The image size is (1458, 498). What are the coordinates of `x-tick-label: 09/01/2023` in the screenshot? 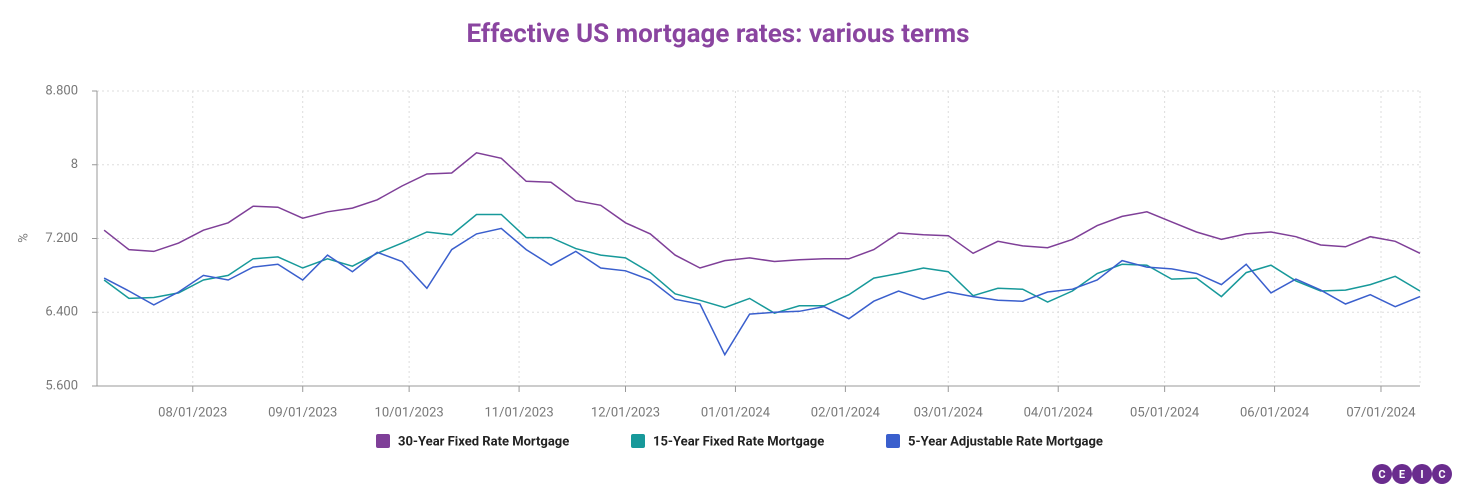 It's located at (302, 412).